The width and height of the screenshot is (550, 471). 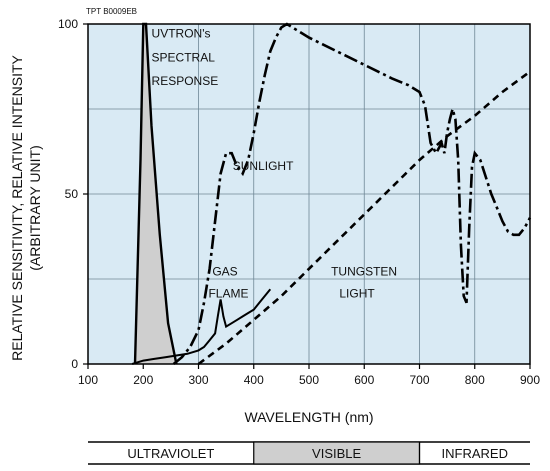 I want to click on band-label: ULTRAVIOLET, so click(x=170, y=453).